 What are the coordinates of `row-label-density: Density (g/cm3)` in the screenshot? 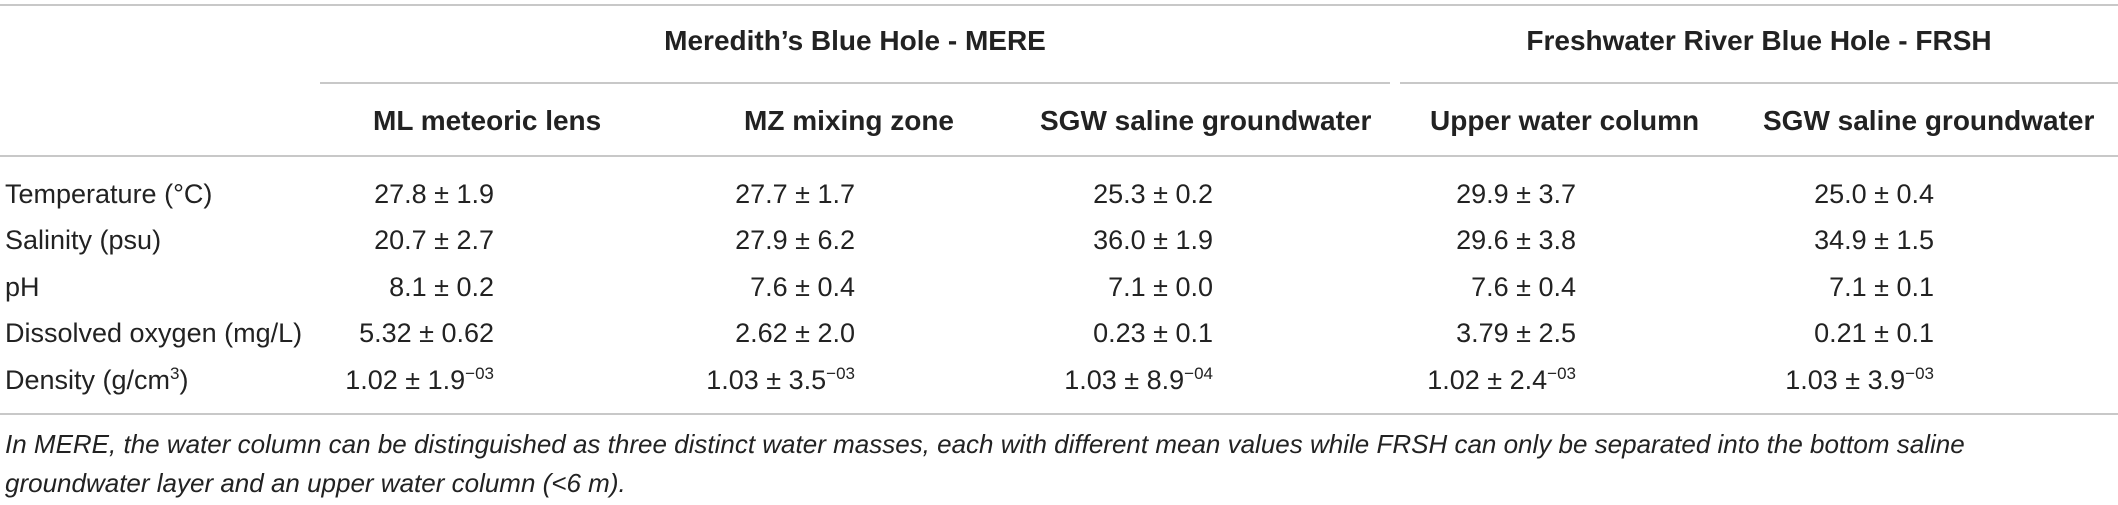 It's located at (97, 379).